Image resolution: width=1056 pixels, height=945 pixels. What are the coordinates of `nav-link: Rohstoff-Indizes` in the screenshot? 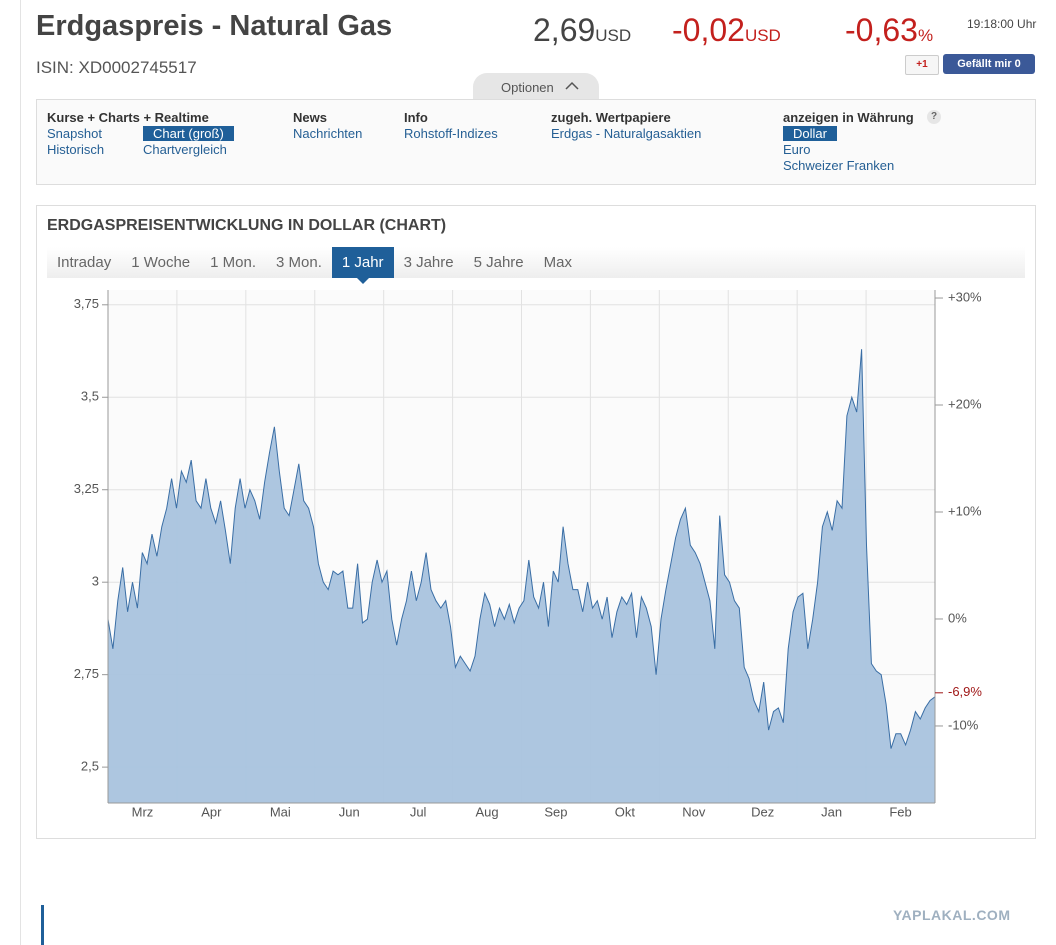 It's located at (451, 133).